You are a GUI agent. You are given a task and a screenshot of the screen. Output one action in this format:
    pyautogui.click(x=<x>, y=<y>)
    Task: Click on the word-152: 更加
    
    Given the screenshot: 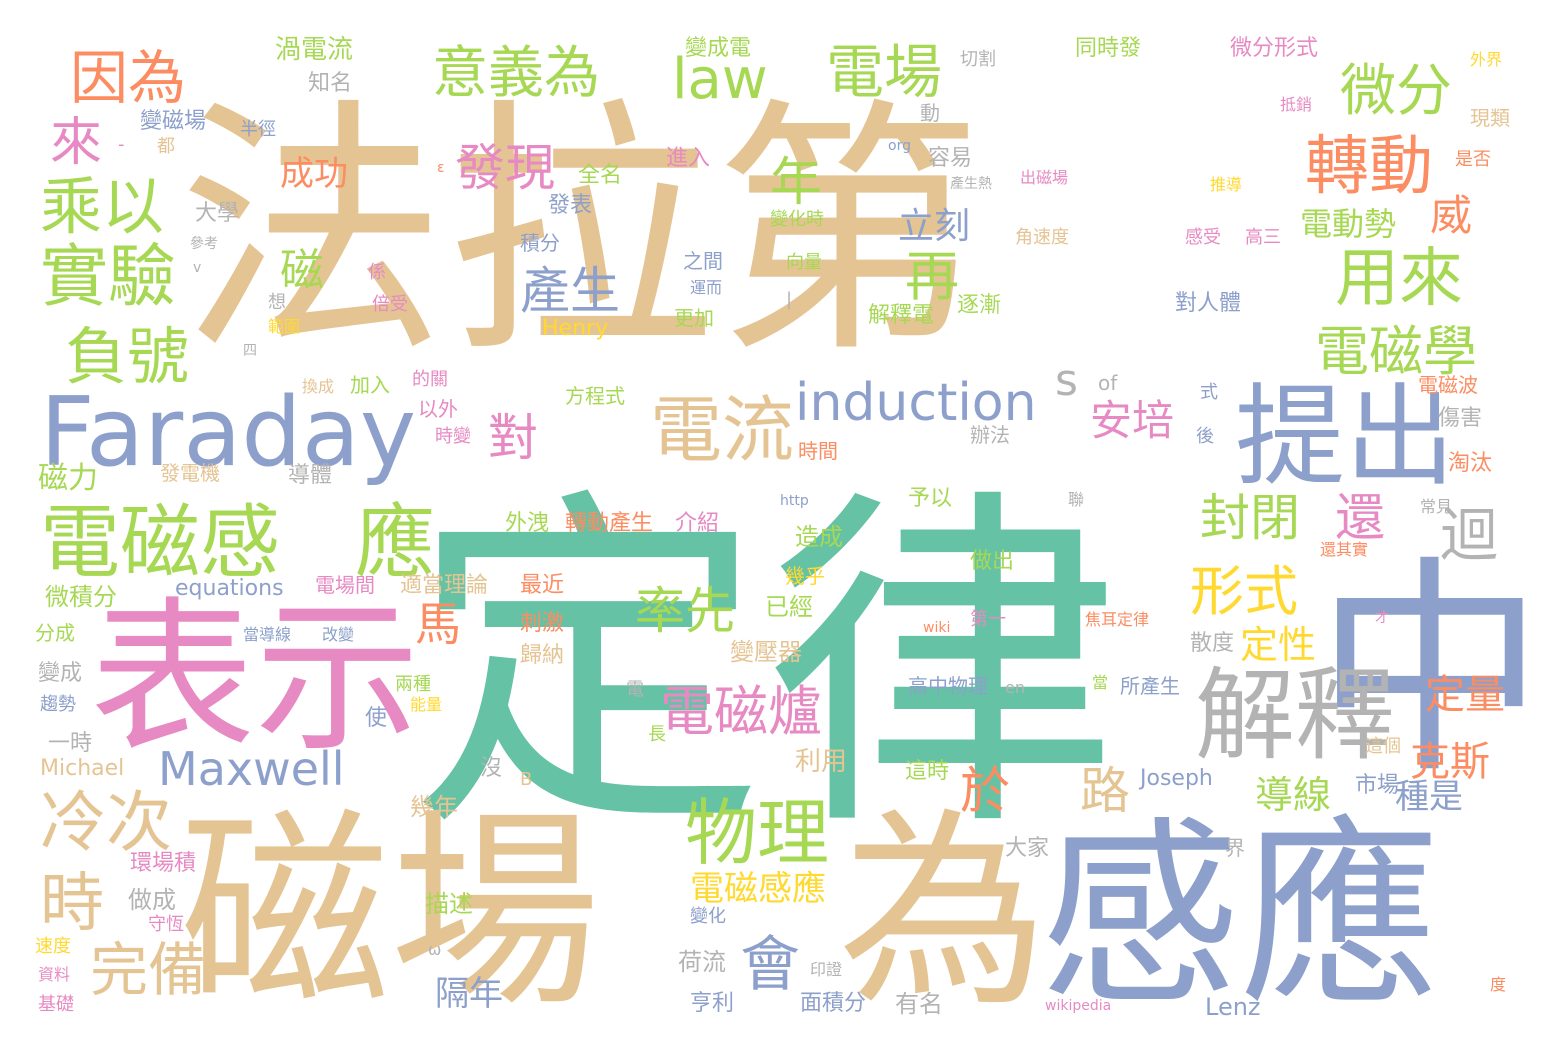 What is the action you would take?
    pyautogui.click(x=694, y=318)
    